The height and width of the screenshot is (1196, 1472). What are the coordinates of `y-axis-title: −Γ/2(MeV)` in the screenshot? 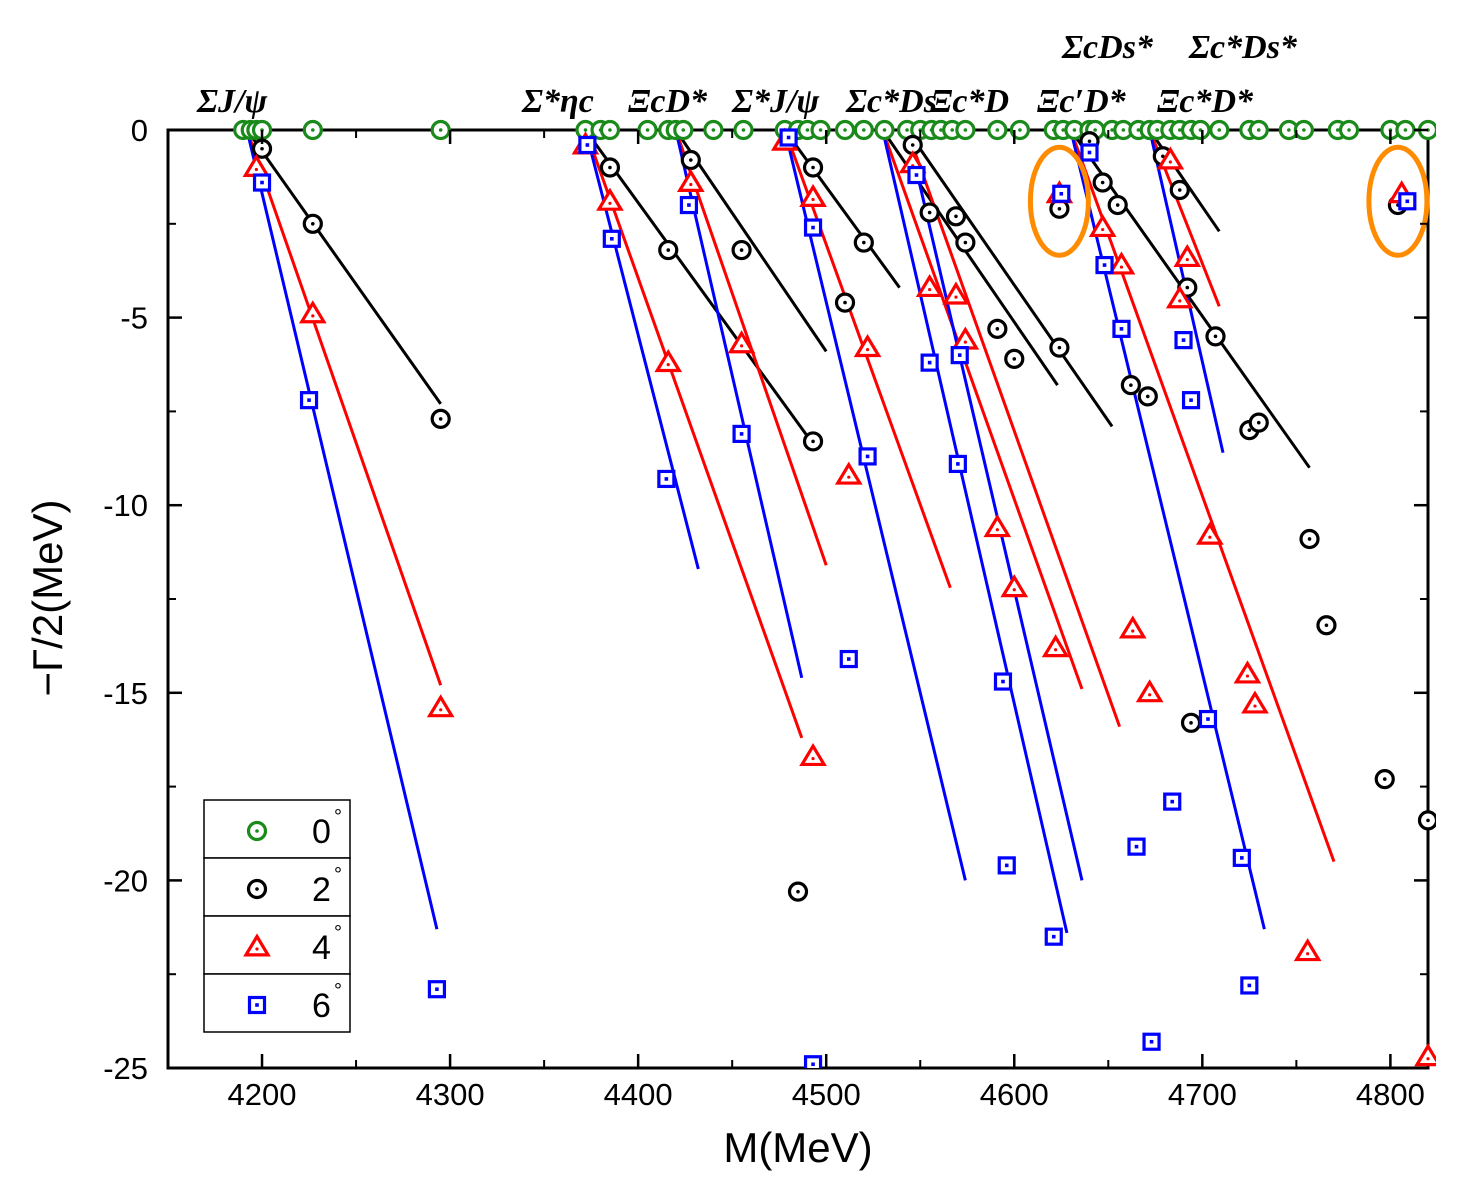 It's located at (47, 597).